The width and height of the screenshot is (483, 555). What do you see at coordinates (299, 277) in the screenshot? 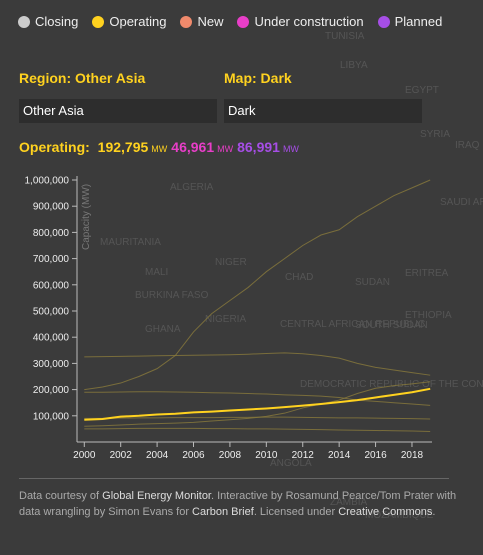
I see `map-label: CHAD` at bounding box center [299, 277].